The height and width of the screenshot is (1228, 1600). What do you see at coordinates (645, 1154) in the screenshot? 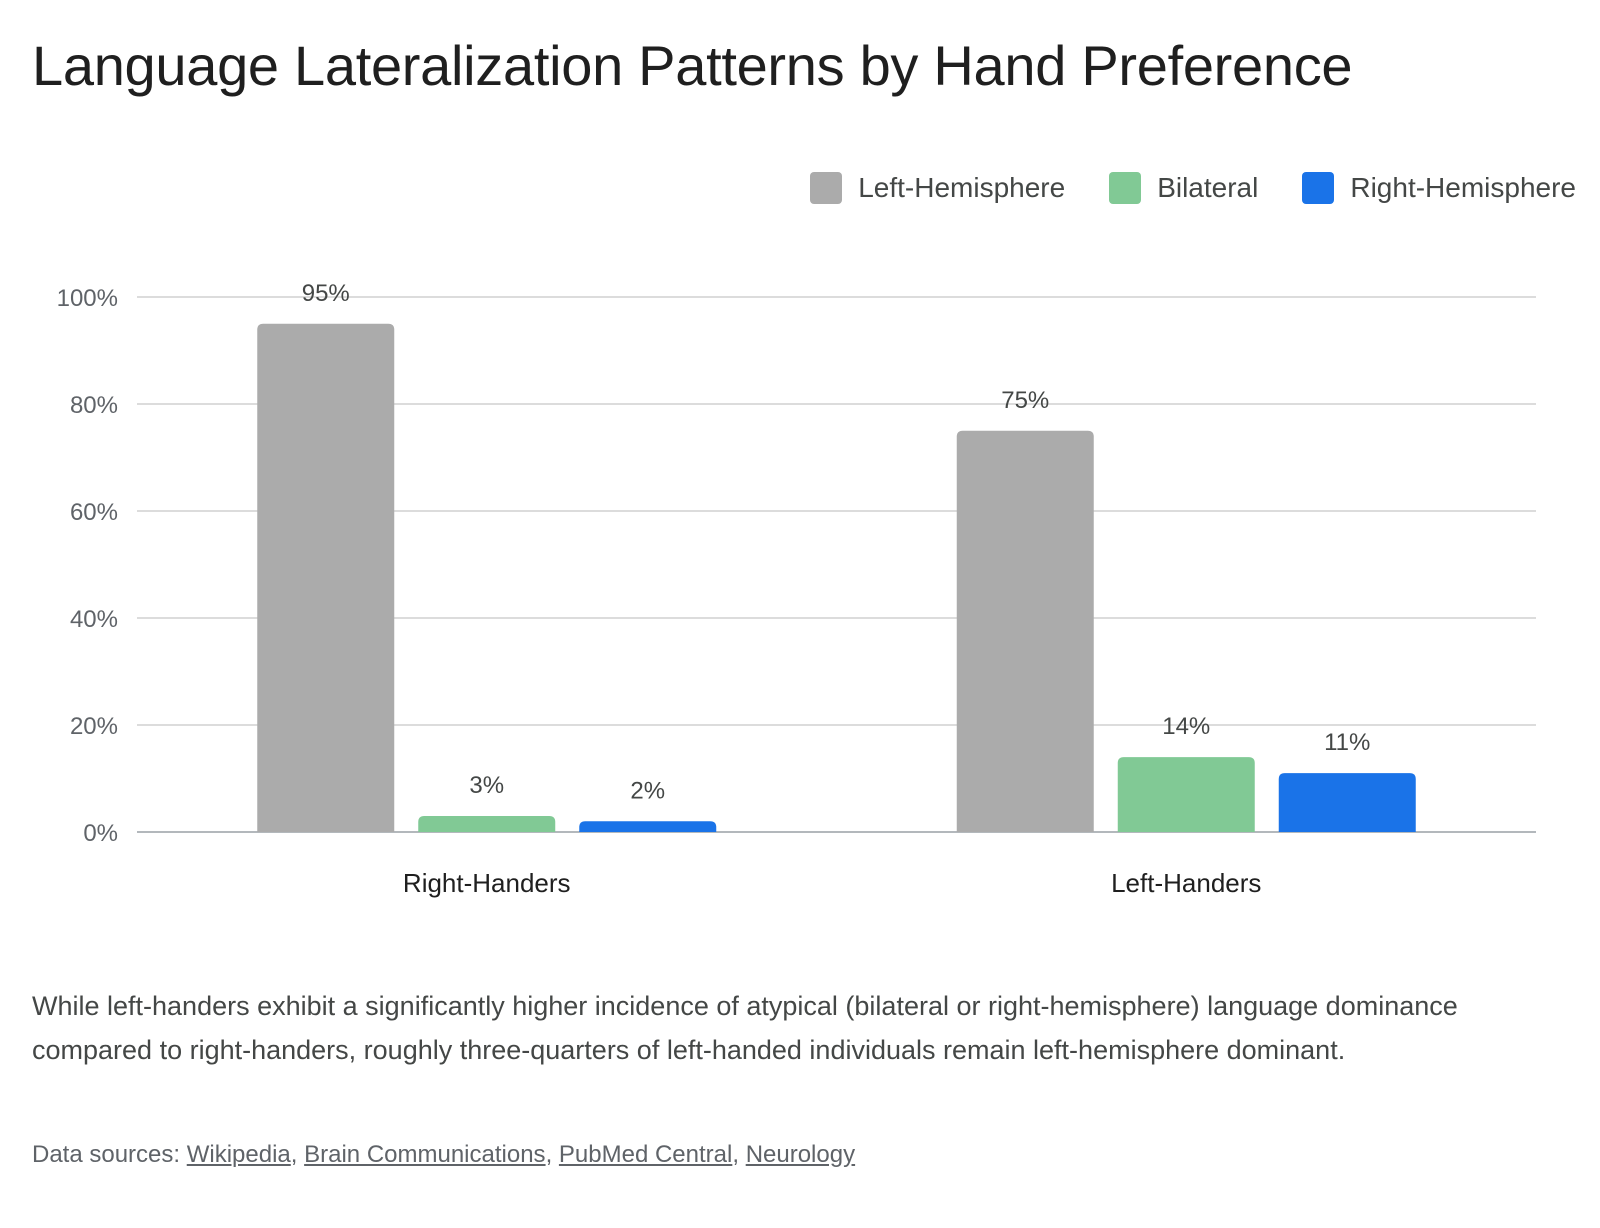
I see `source-link-pubmed-central: PubMed Central` at bounding box center [645, 1154].